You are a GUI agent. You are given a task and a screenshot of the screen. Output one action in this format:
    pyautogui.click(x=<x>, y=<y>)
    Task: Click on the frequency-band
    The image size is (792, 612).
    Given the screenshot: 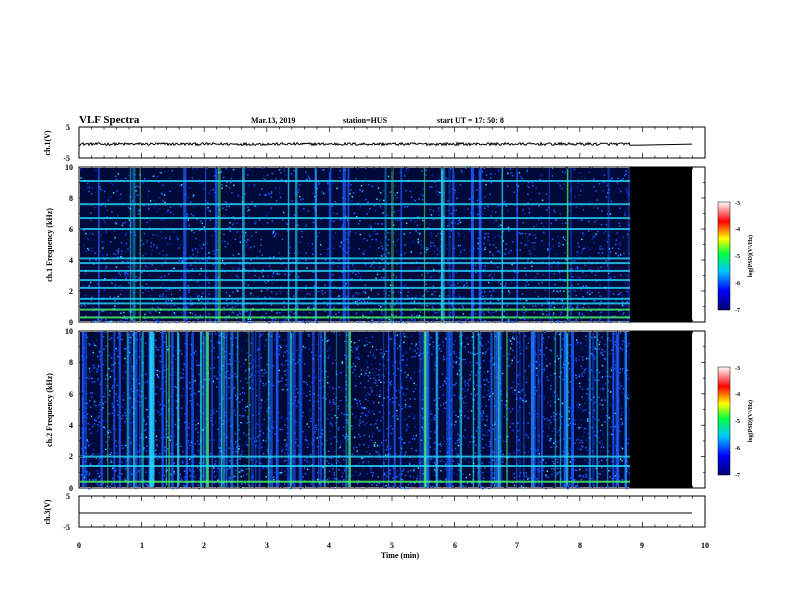 What is the action you would take?
    pyautogui.click(x=355, y=309)
    